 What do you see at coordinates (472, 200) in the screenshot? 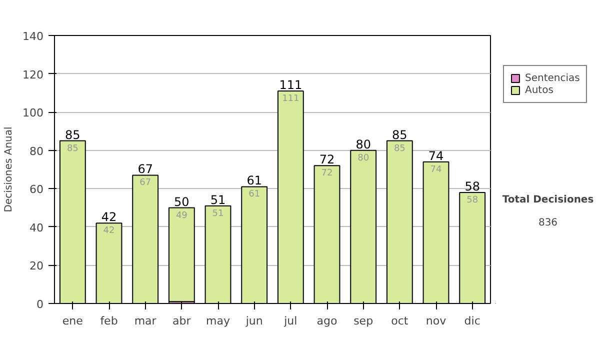
I see `data-label: 58` at bounding box center [472, 200].